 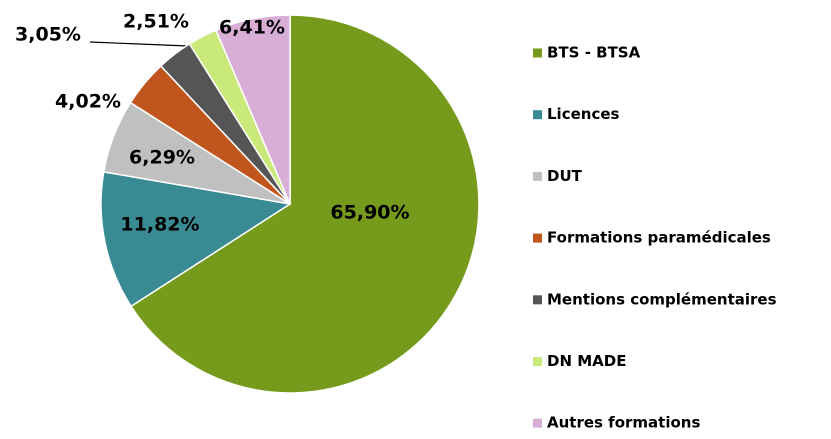 I want to click on legend-label: Autres formations, so click(x=623, y=423).